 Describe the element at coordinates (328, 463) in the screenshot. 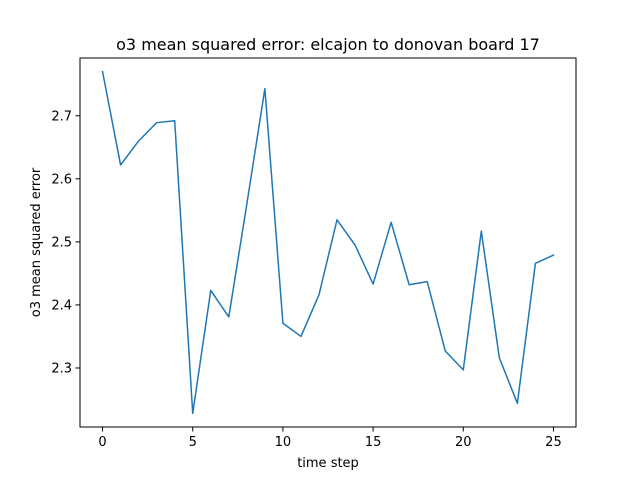

I see `x-axis-title: time step` at that location.